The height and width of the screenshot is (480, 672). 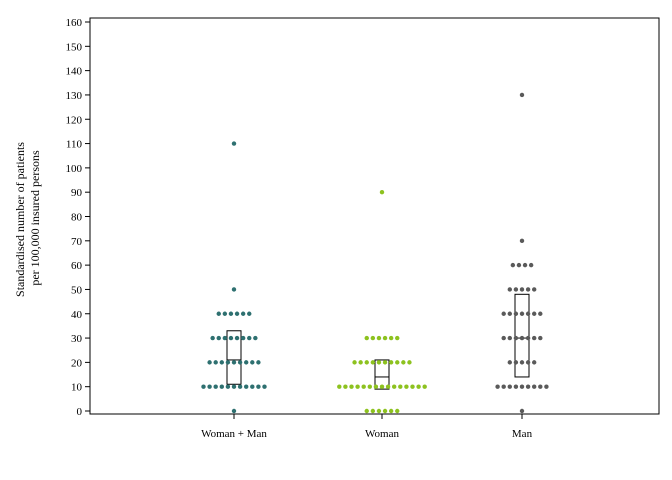 What do you see at coordinates (77, 290) in the screenshot?
I see `y-tick-label: 50` at bounding box center [77, 290].